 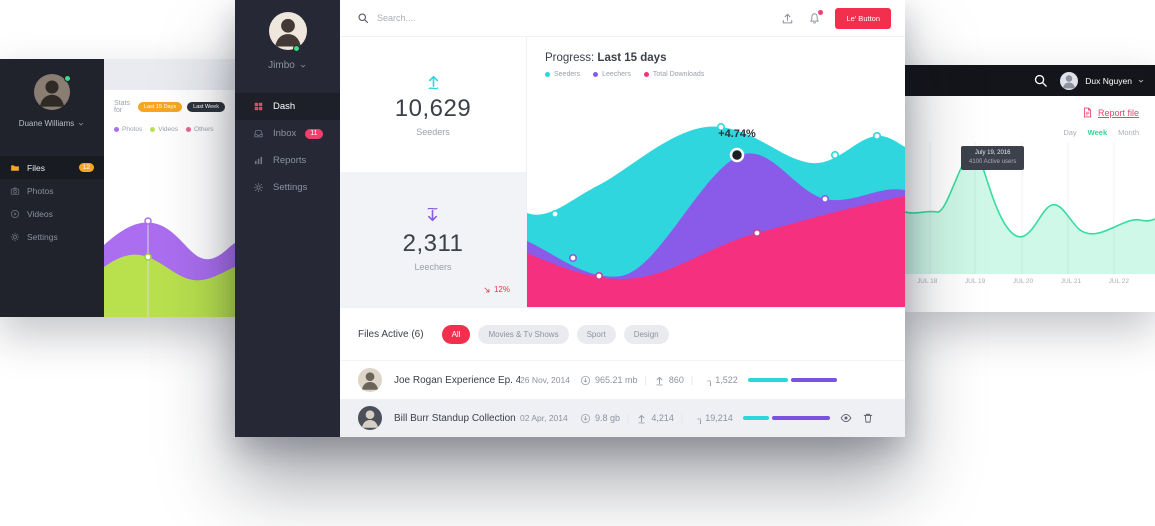 I want to click on sidebar-item-label: Inbox, so click(x=285, y=133).